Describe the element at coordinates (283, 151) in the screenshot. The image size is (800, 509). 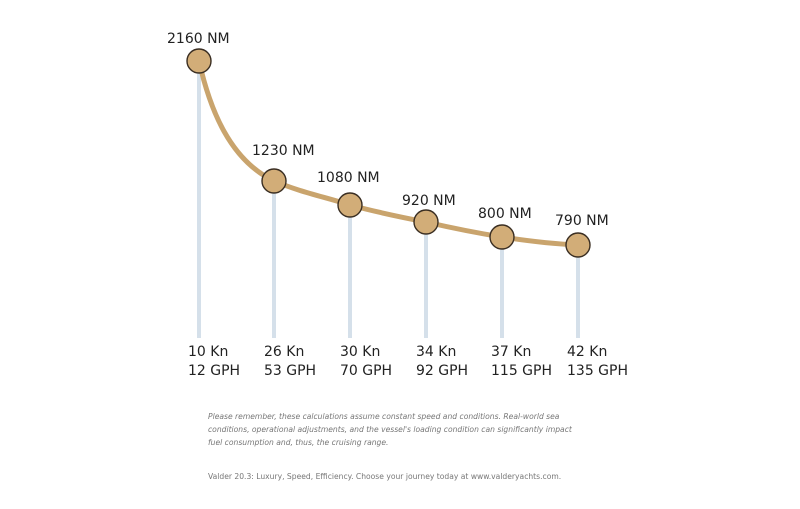
I see `value-label-2: 1230 NM` at that location.